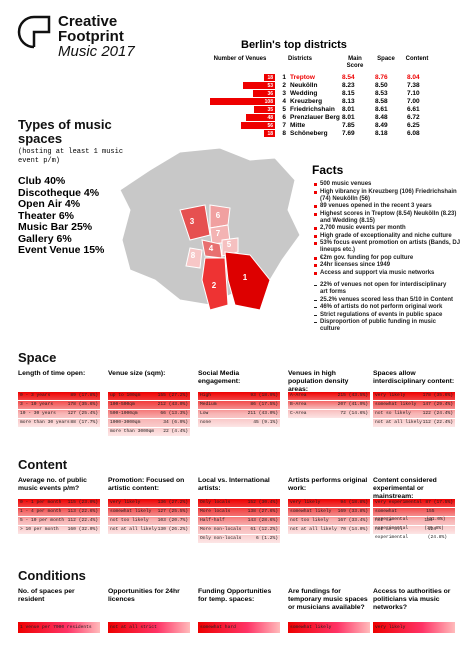 The width and height of the screenshot is (470, 665). Describe the element at coordinates (125, 502) in the screenshot. I see `row-label: very likely` at that location.